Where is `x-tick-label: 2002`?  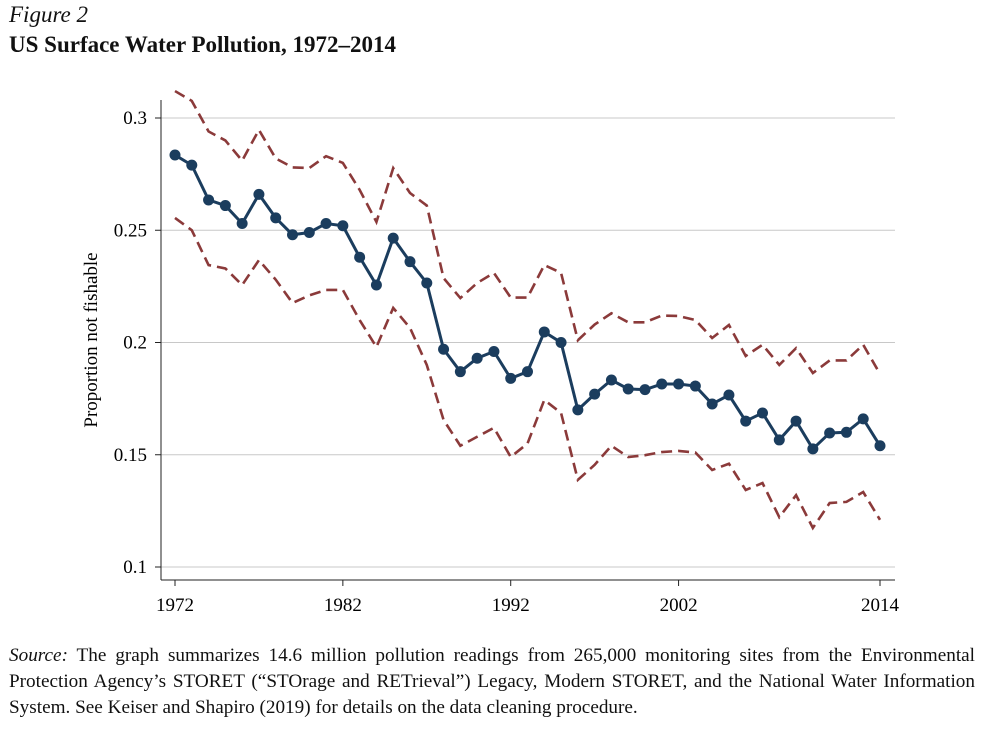 x-tick-label: 2002 is located at coordinates (679, 605).